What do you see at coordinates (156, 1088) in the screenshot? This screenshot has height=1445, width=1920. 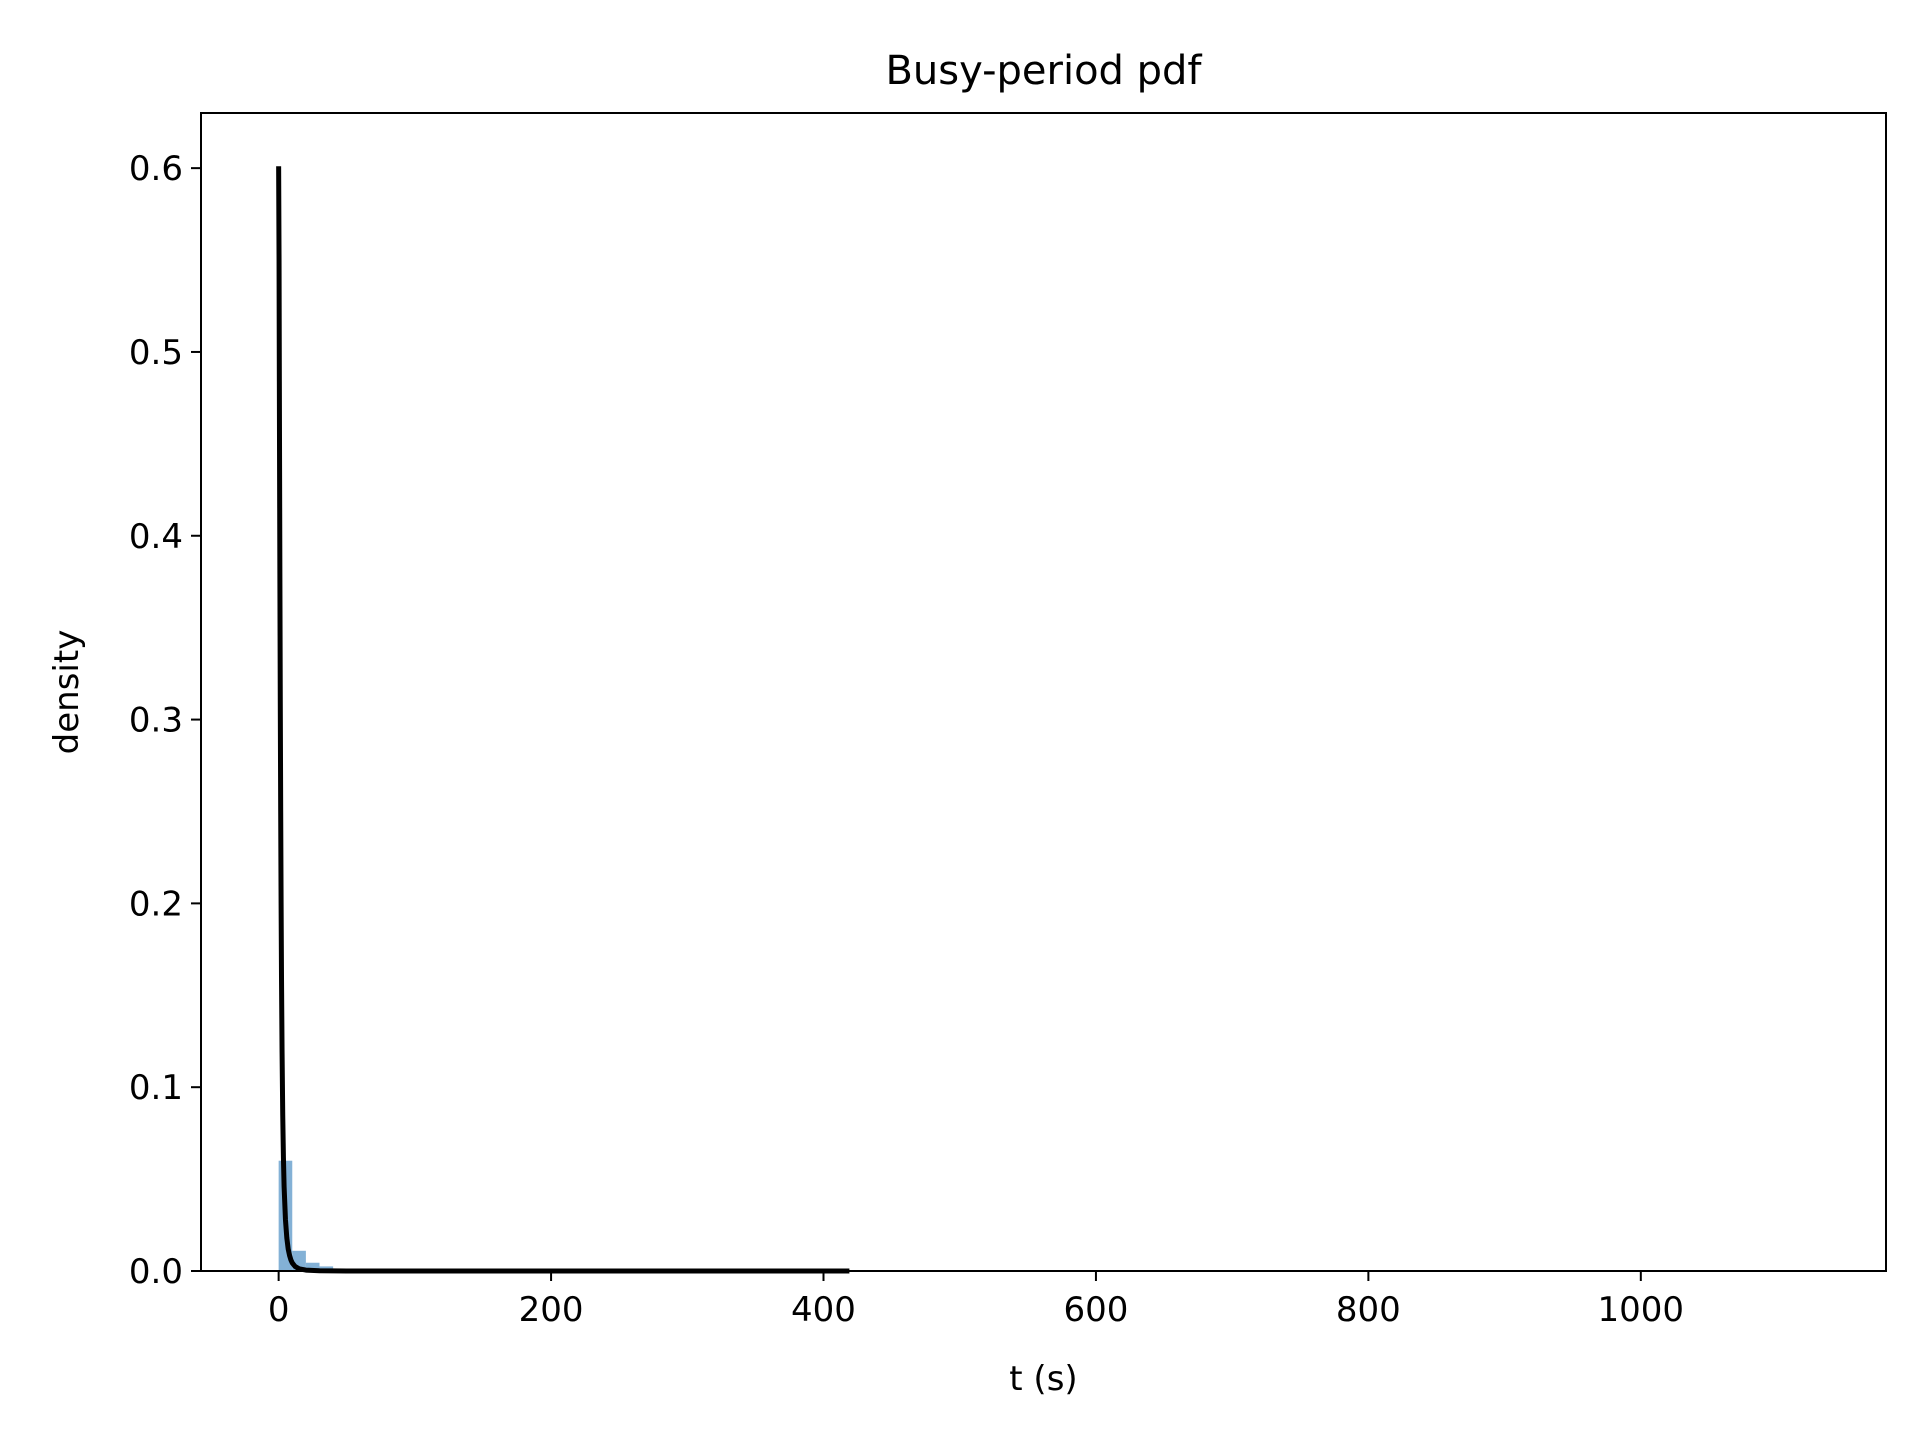 I see `y-tick-label: 0.1` at bounding box center [156, 1088].